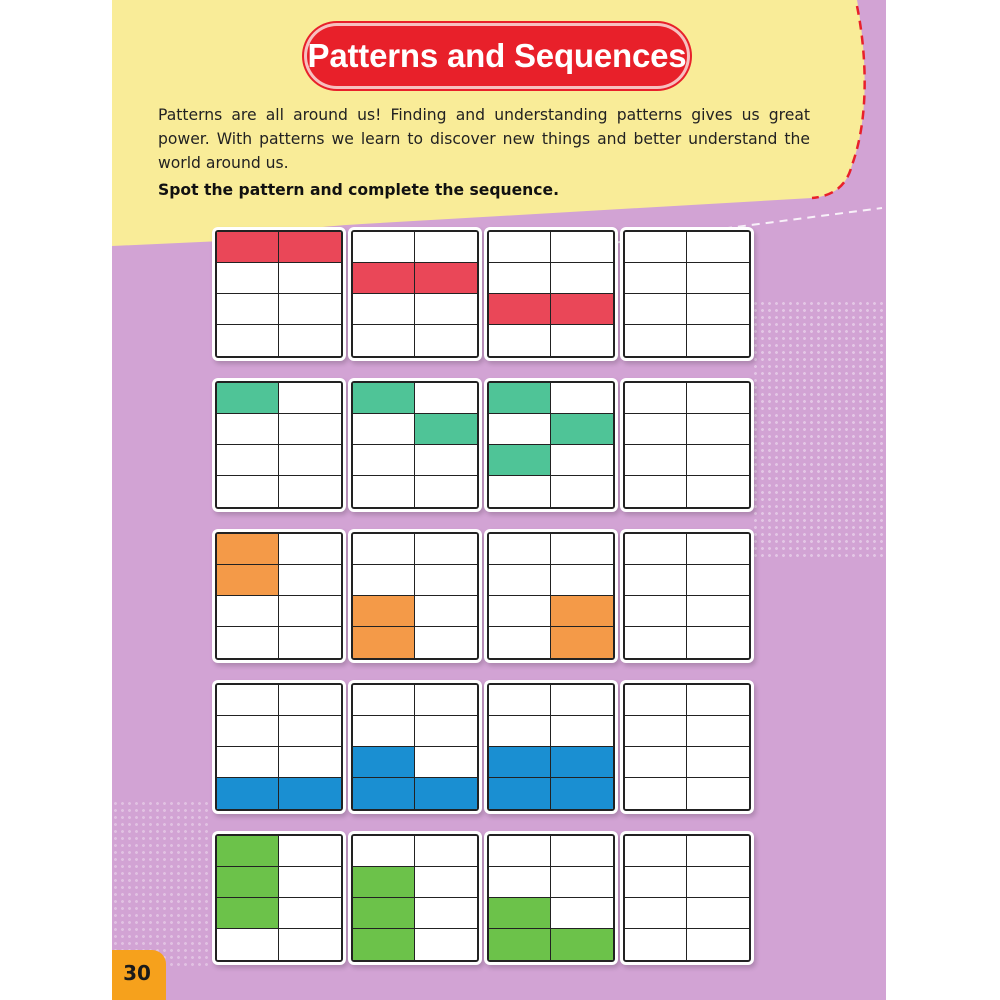  What do you see at coordinates (819, 430) in the screenshot?
I see `halftone-dots-right` at bounding box center [819, 430].